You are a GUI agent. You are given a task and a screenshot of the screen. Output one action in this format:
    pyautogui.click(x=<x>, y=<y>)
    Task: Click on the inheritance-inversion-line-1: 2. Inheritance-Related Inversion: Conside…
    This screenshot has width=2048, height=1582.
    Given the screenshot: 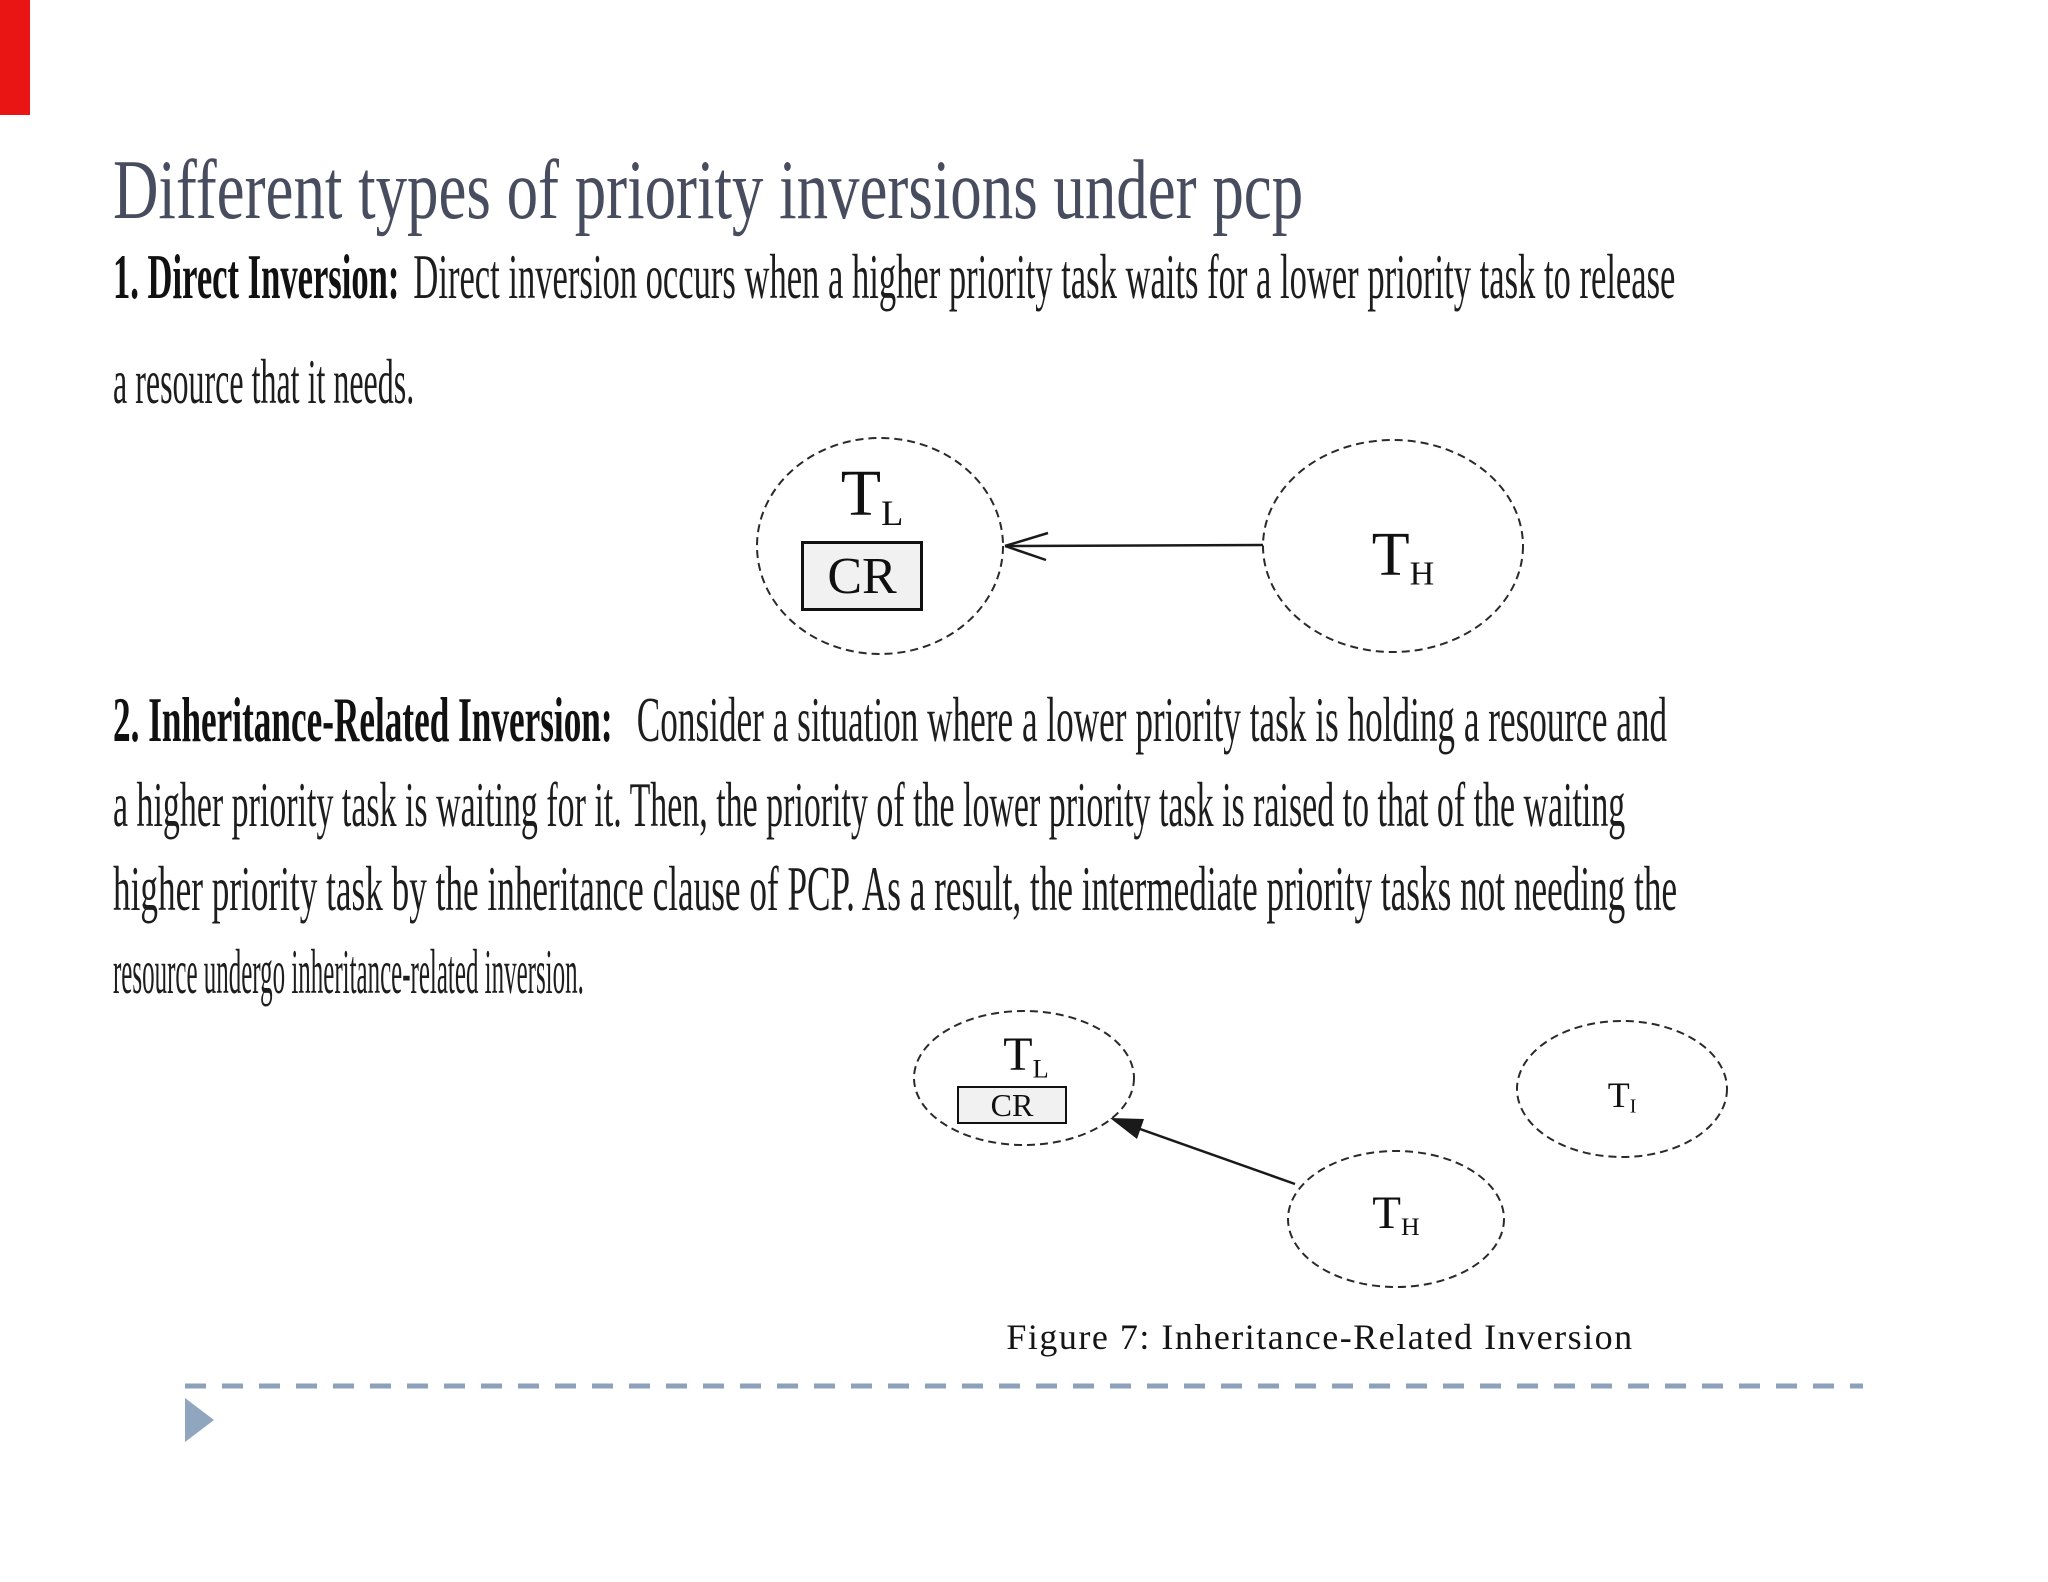 What is the action you would take?
    pyautogui.click(x=1080, y=719)
    